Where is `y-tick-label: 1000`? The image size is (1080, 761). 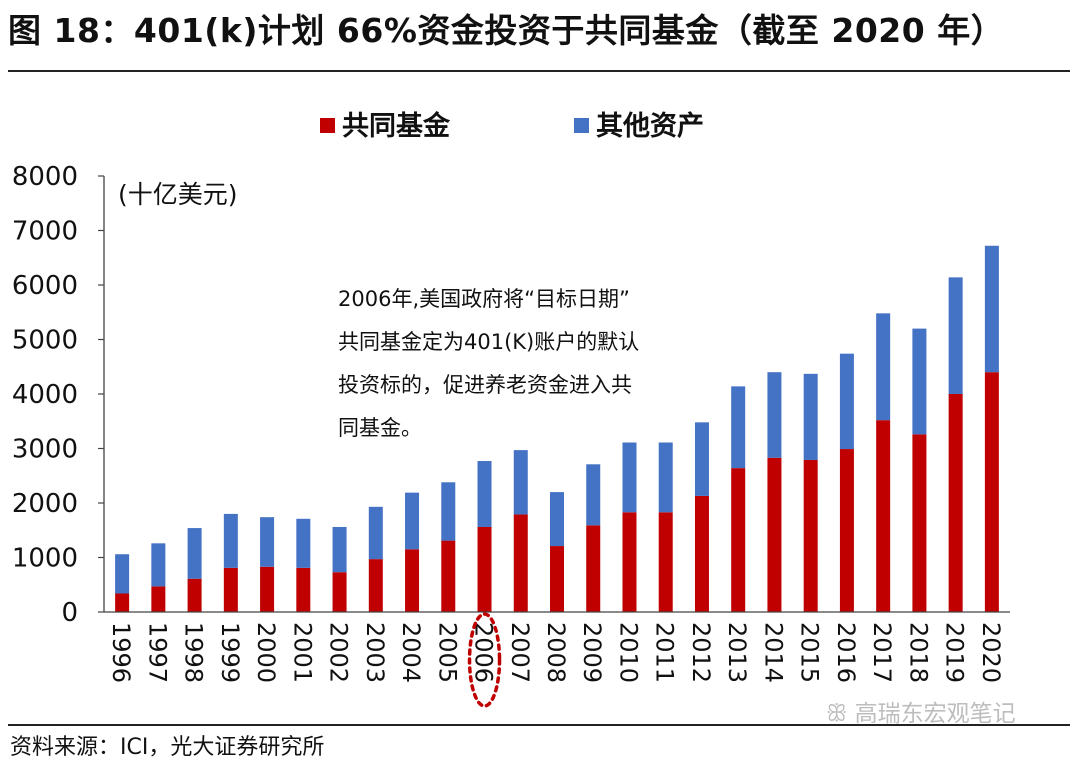
y-tick-label: 1000 is located at coordinates (45, 559).